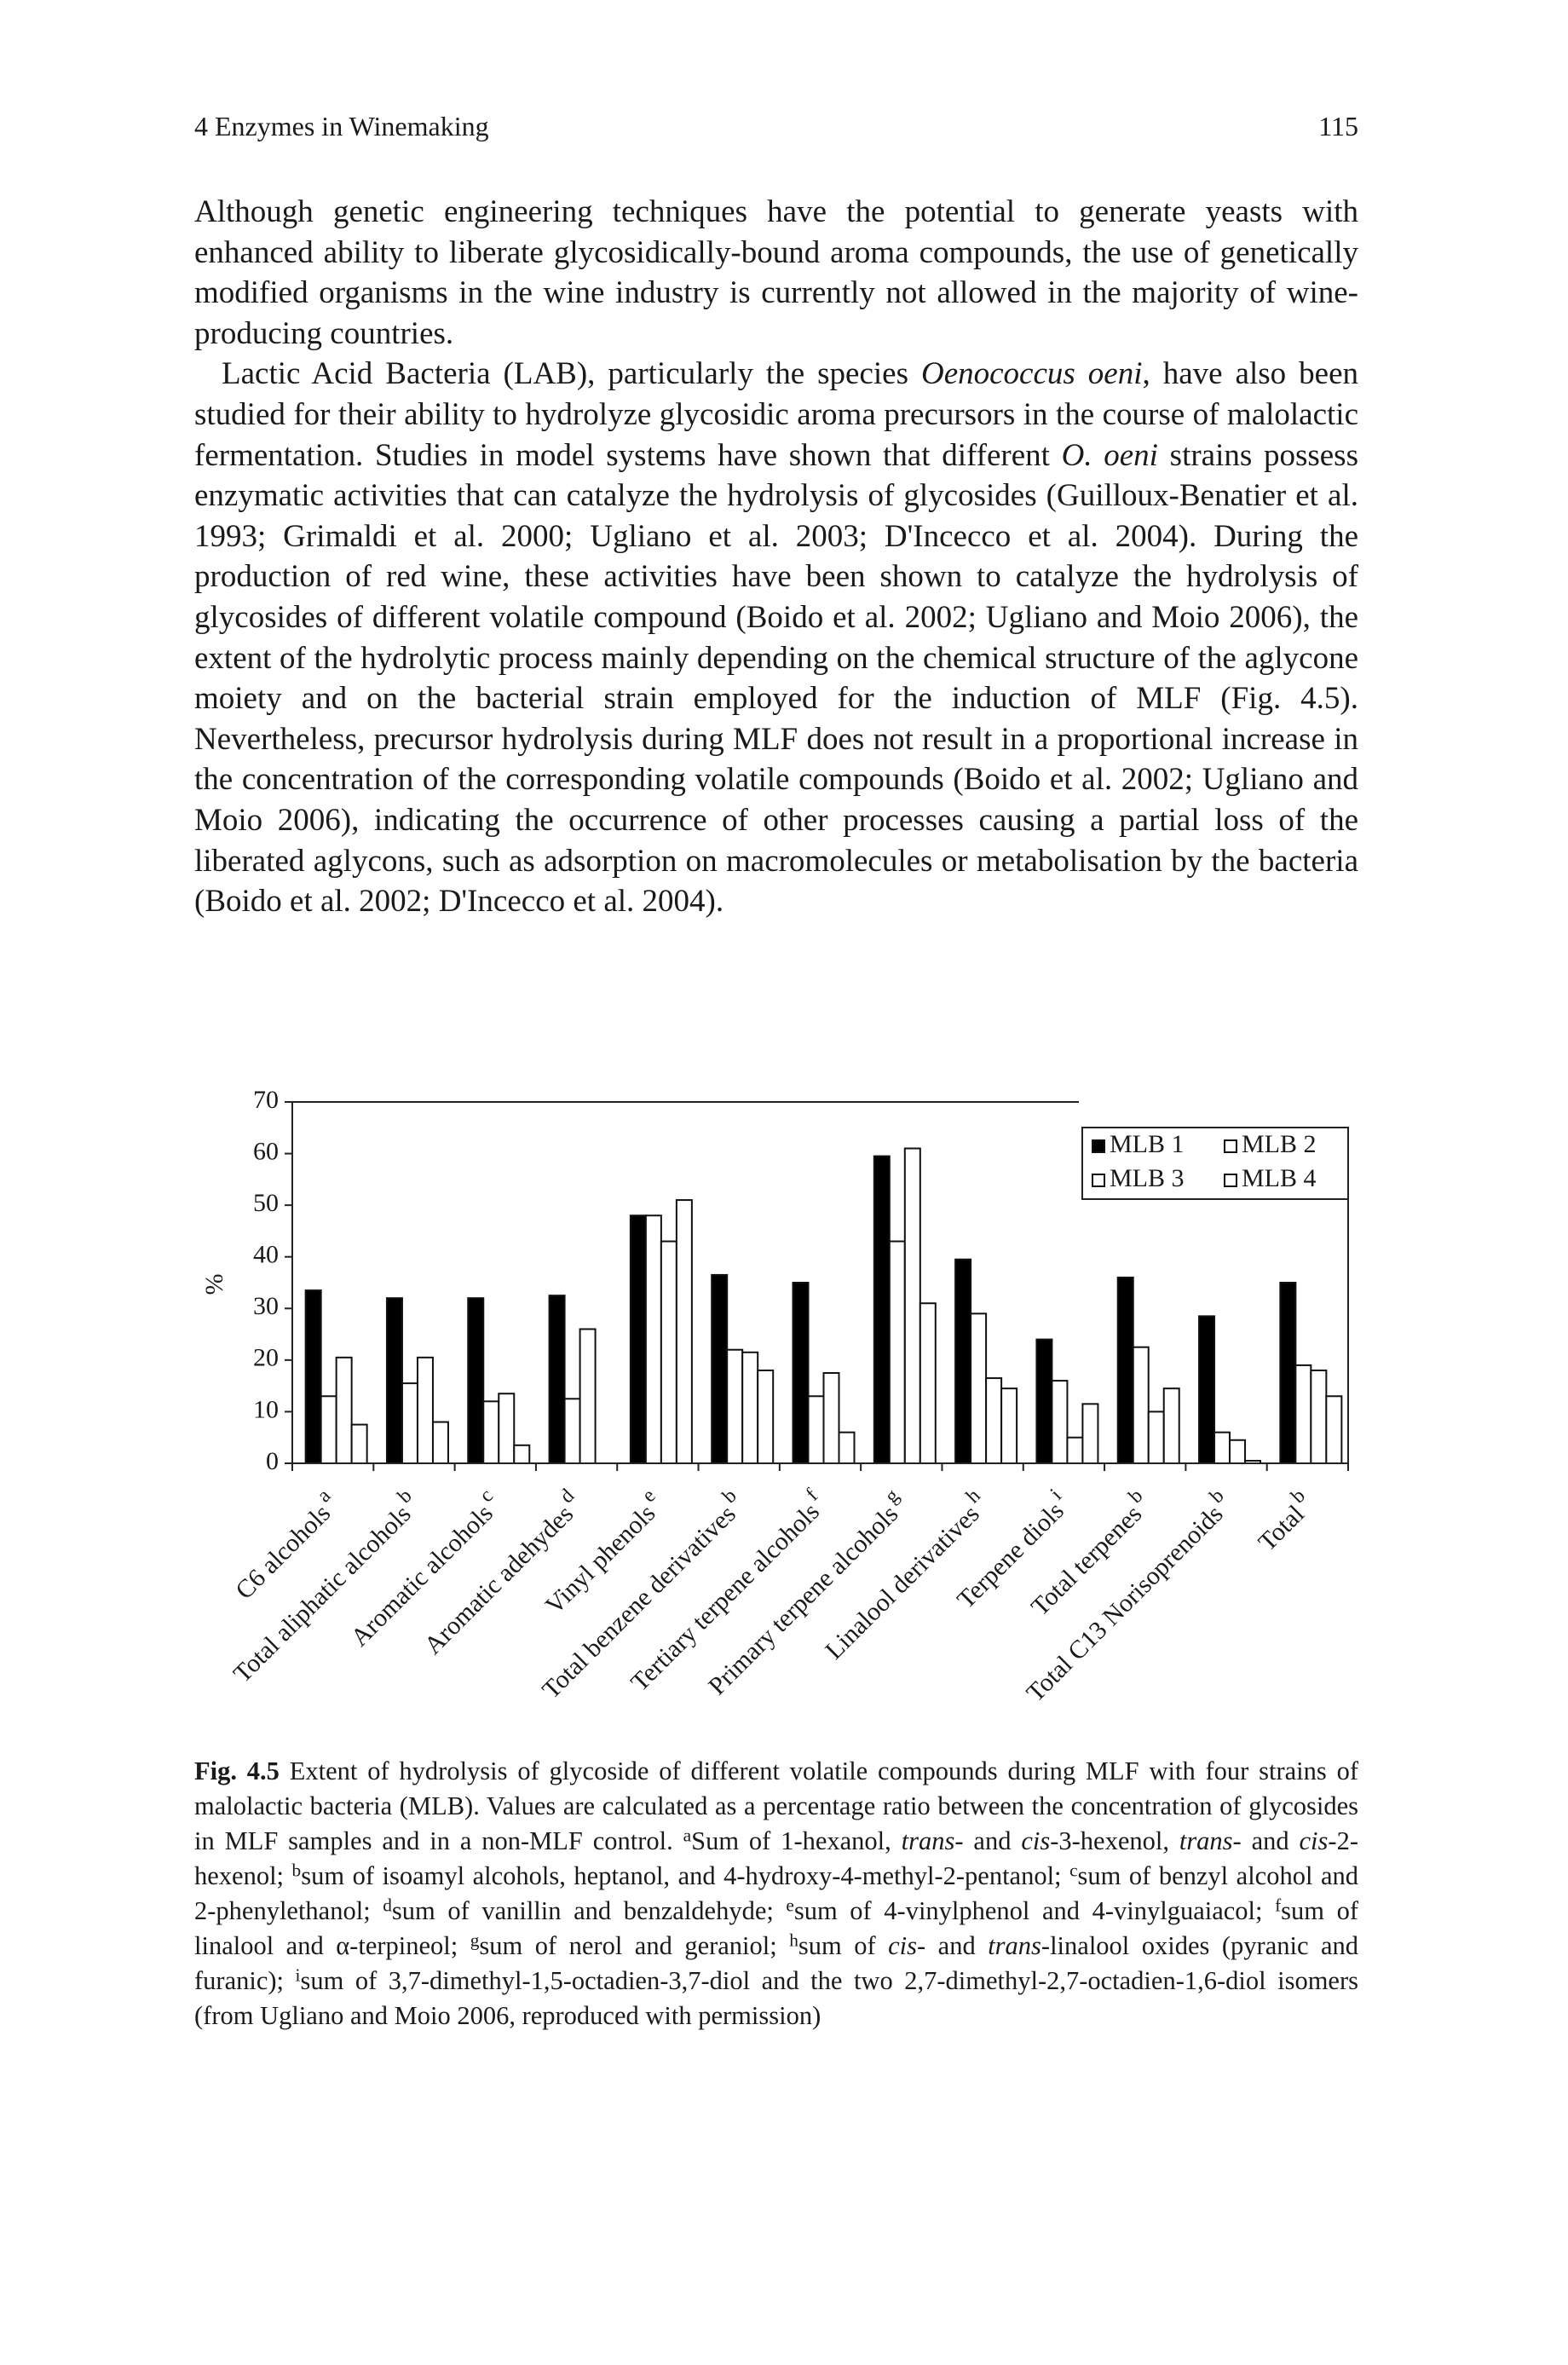 The width and height of the screenshot is (1568, 2365). I want to click on caption-run: Sum of 1-hexanol,, so click(796, 1840).